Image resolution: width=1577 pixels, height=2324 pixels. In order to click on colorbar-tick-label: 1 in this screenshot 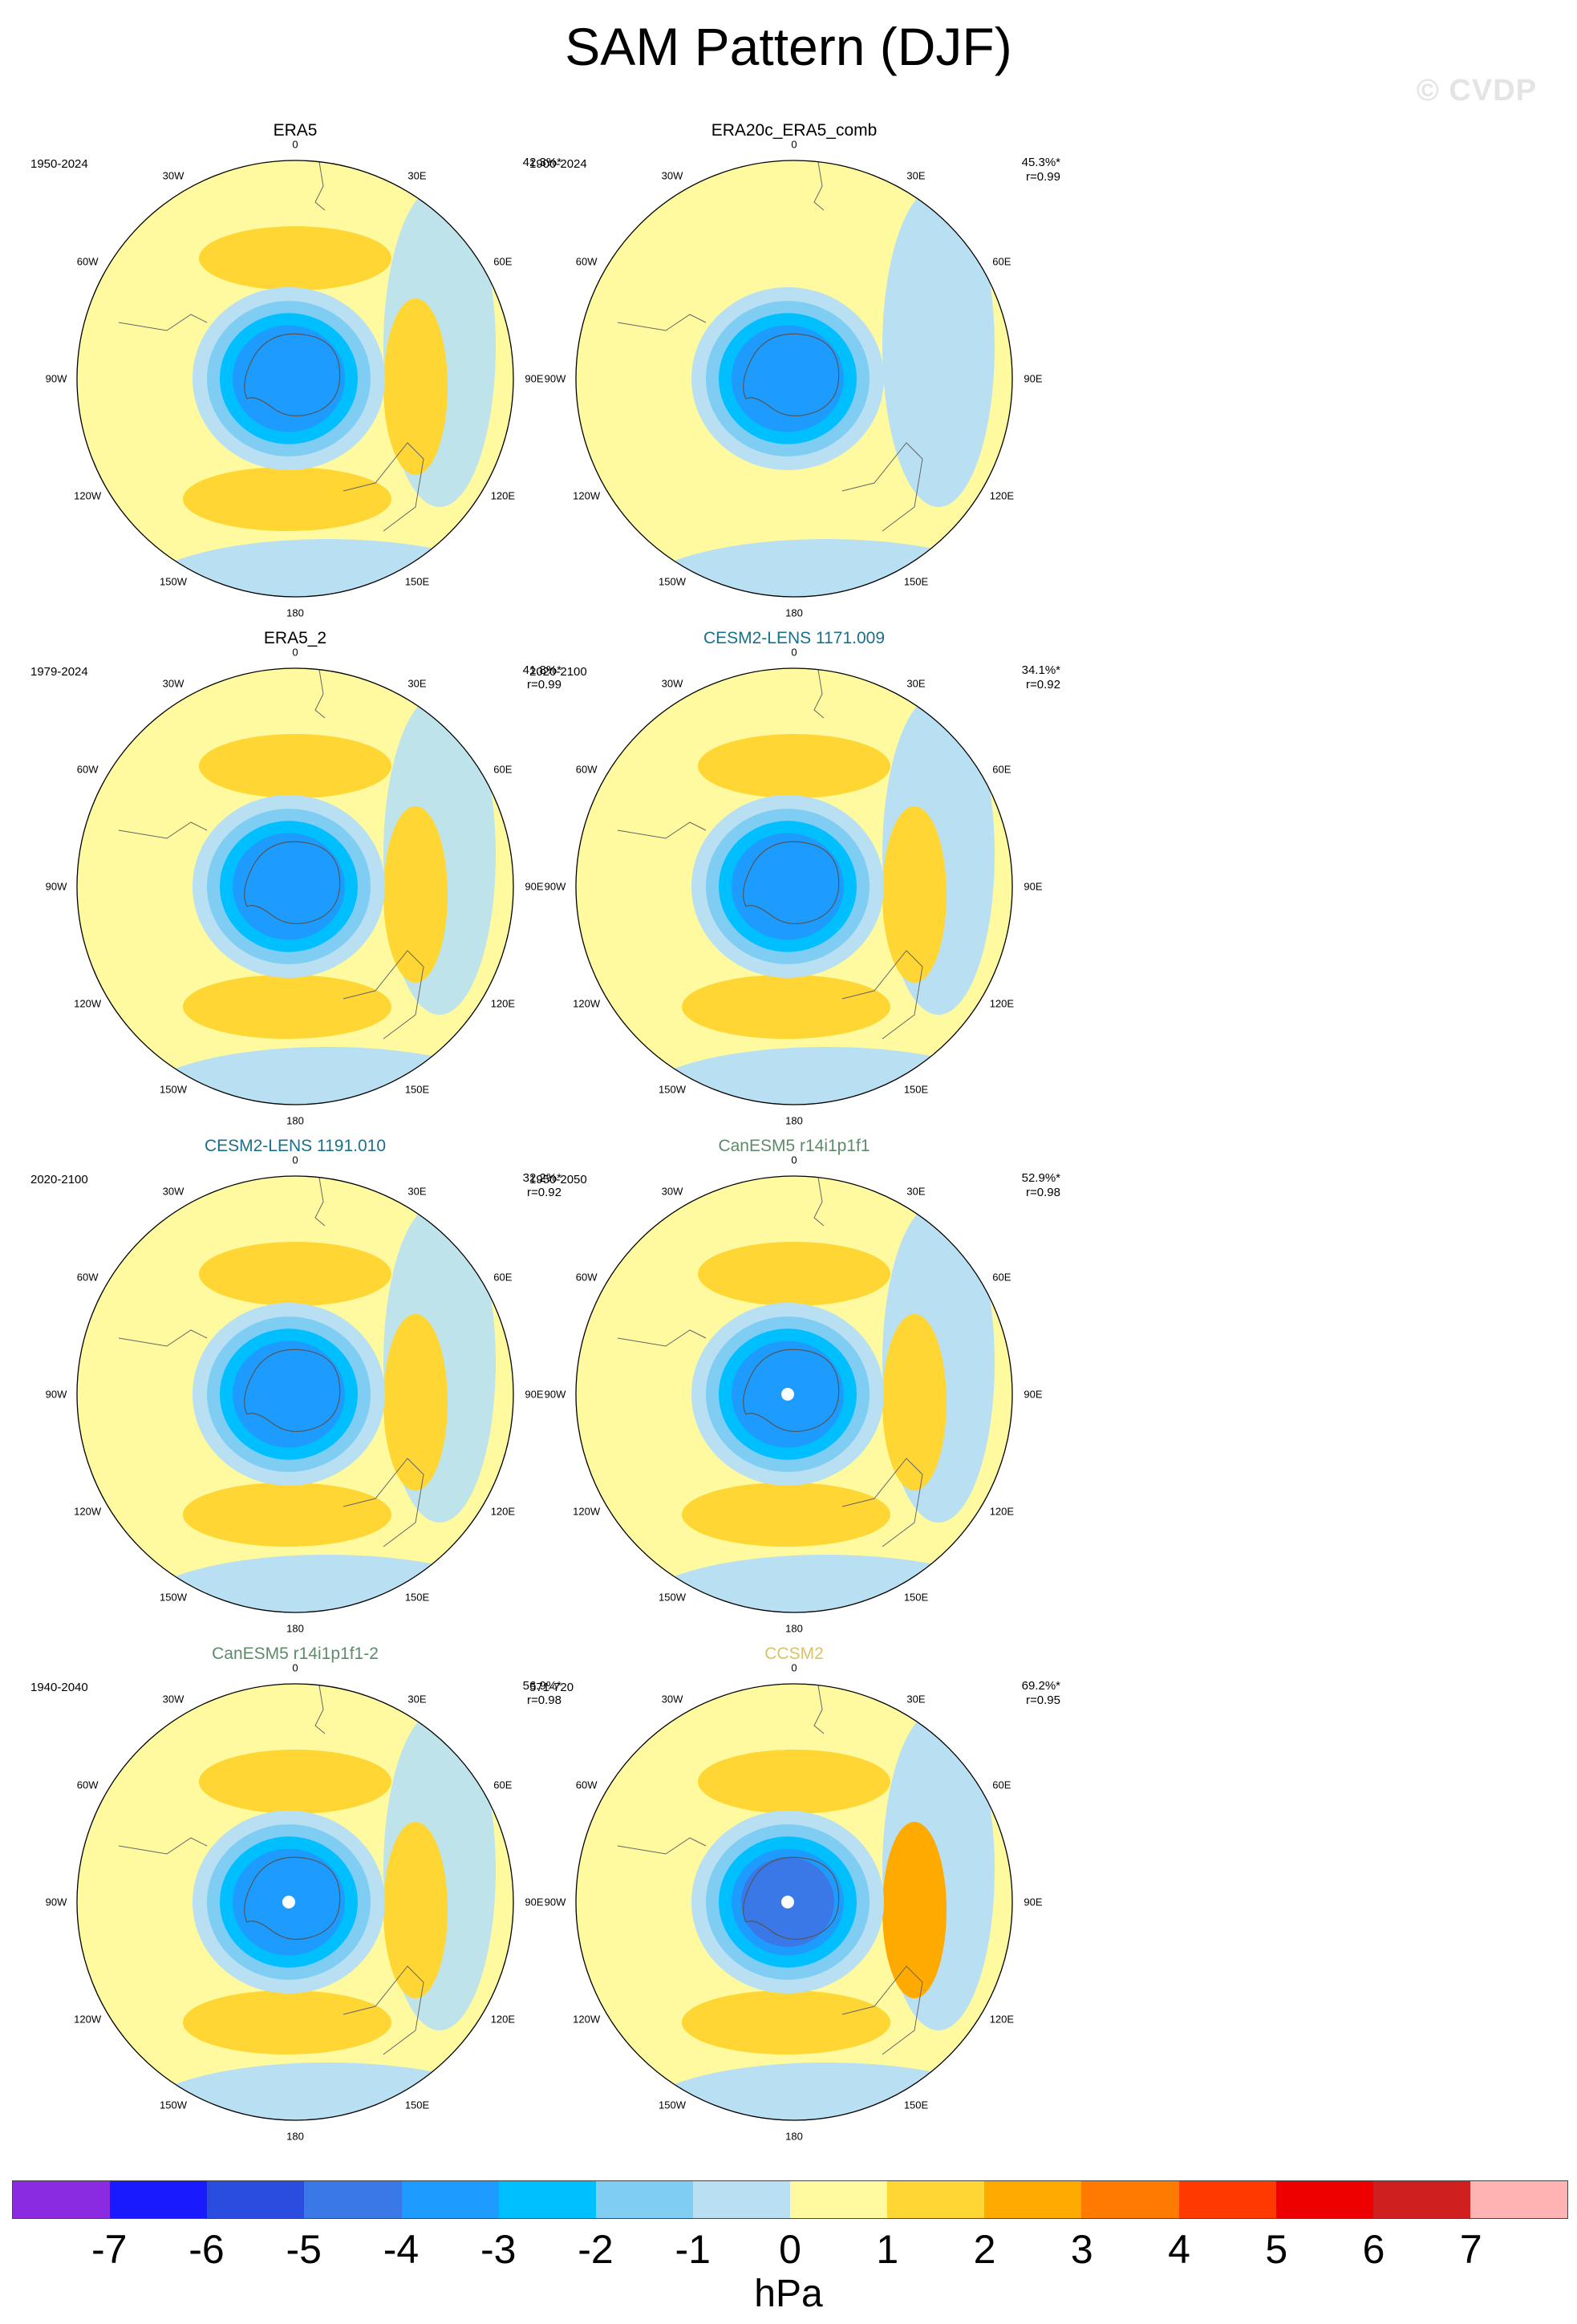, I will do `click(887, 2249)`.